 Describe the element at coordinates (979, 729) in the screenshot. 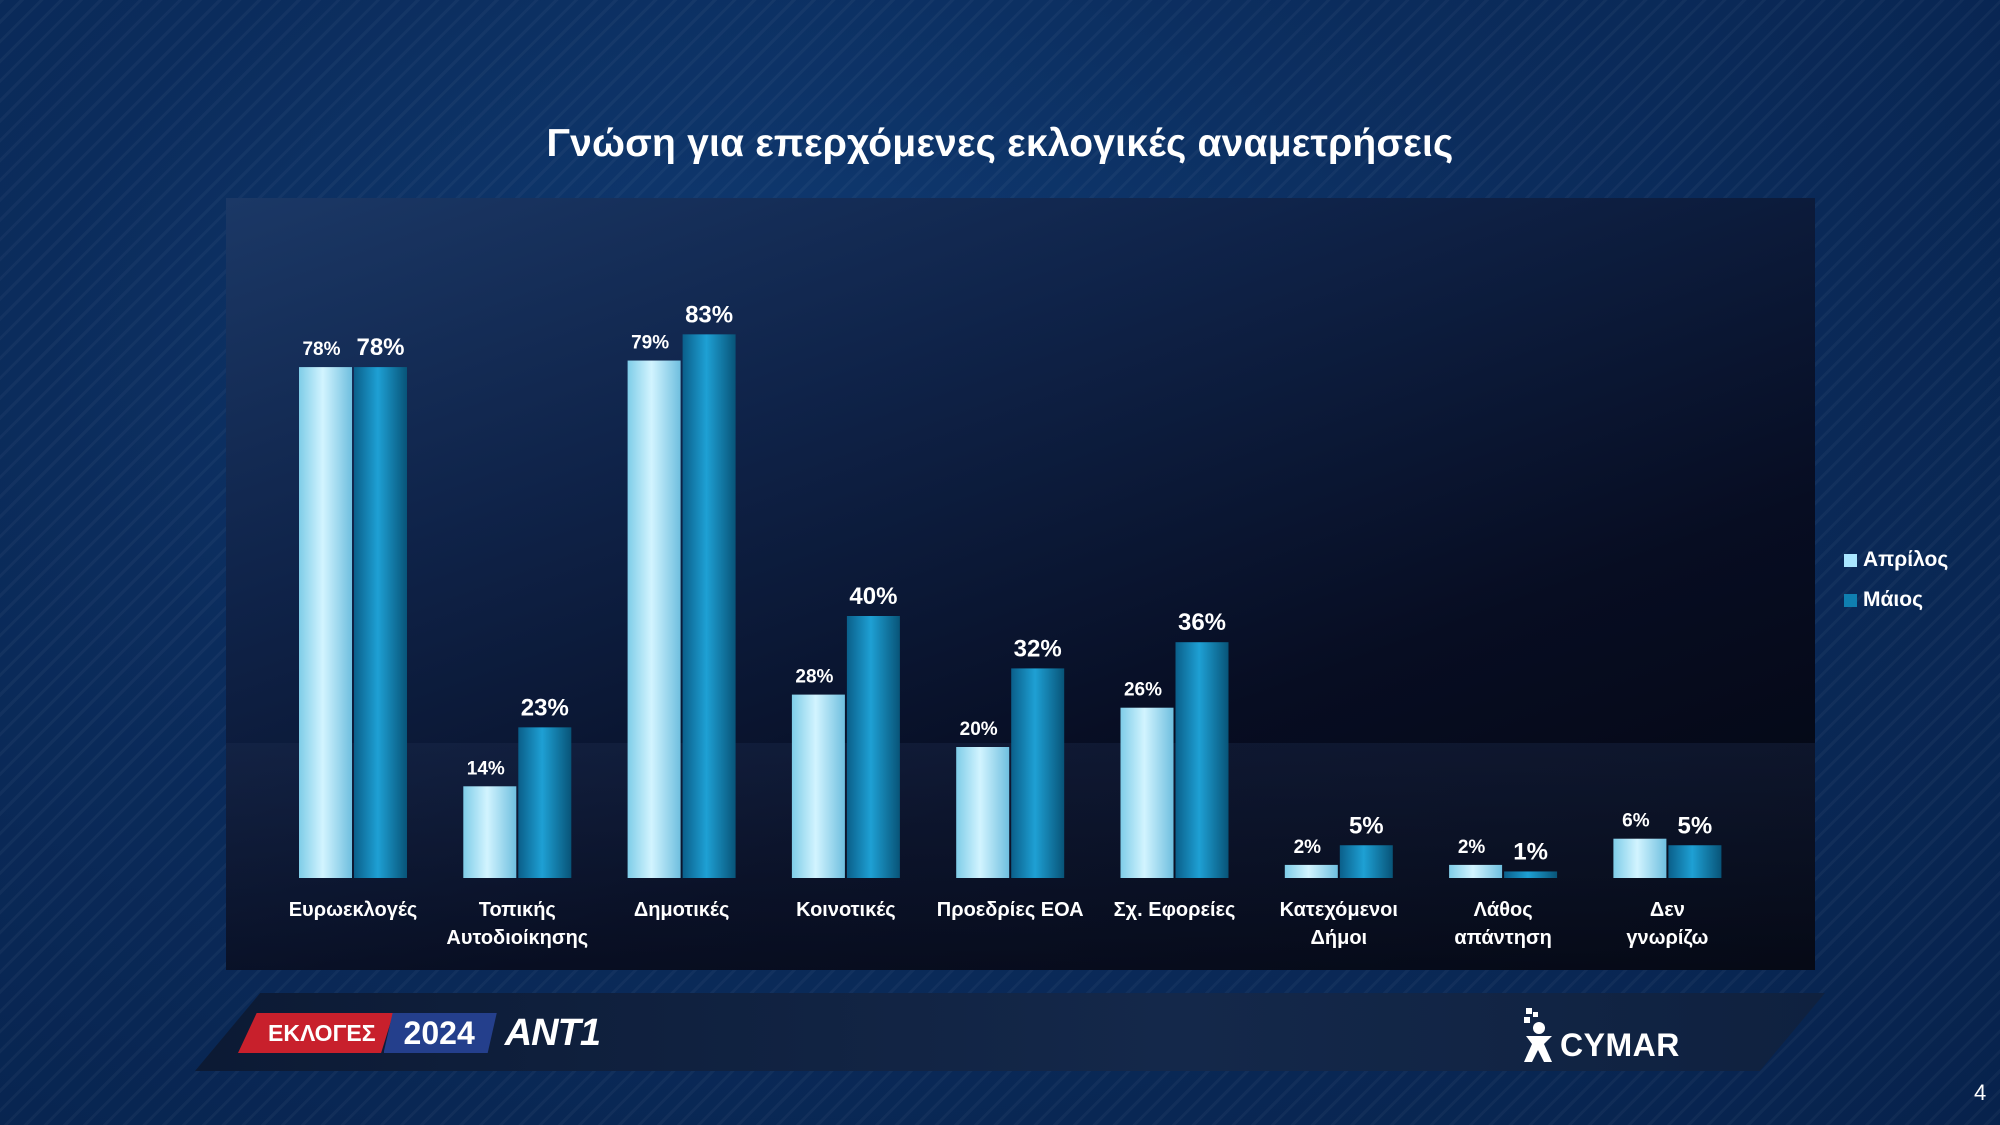

I see `data-label-april-4: 20%` at that location.